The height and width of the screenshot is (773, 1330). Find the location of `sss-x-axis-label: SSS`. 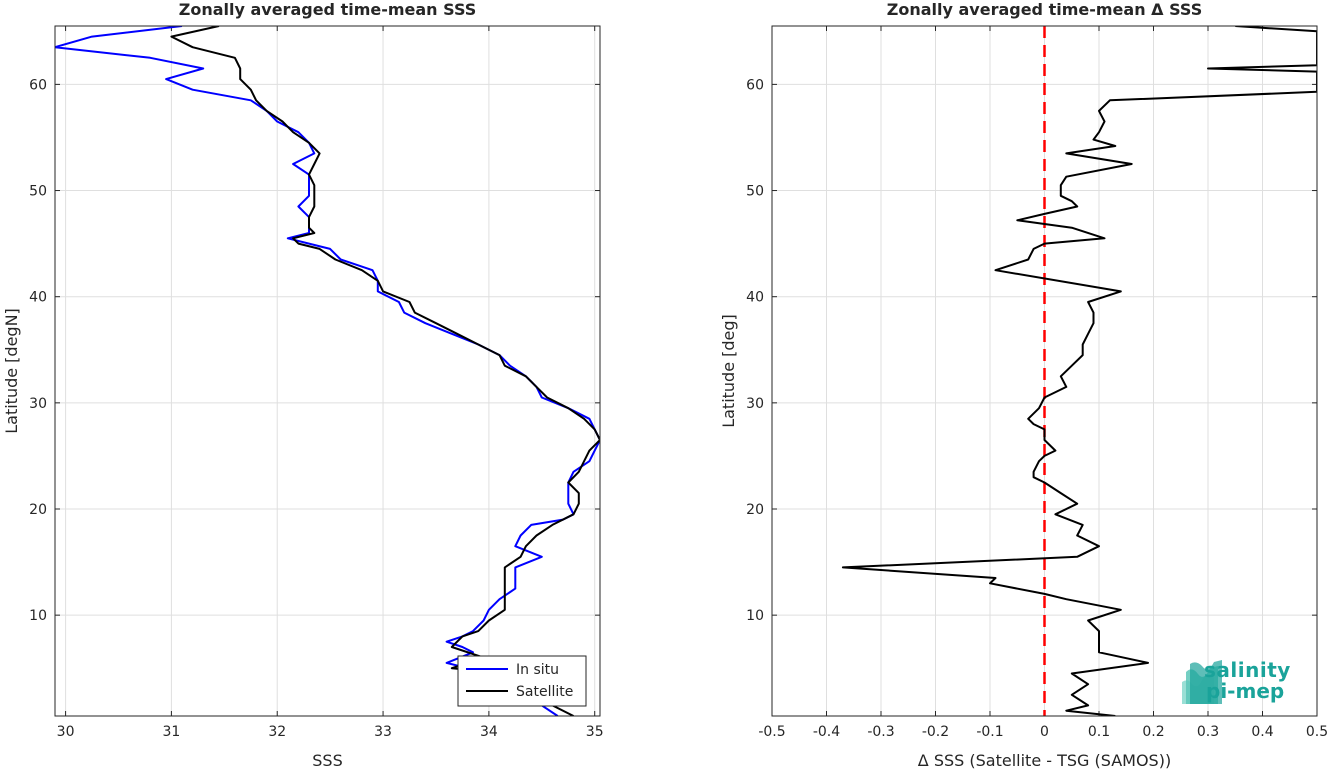

sss-x-axis-label: SSS is located at coordinates (327, 760).